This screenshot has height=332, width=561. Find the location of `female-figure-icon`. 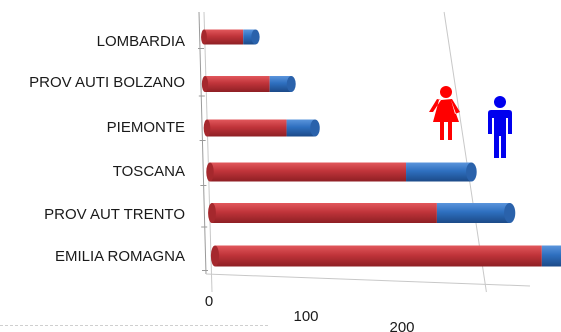

female-figure-icon is located at coordinates (444, 113).